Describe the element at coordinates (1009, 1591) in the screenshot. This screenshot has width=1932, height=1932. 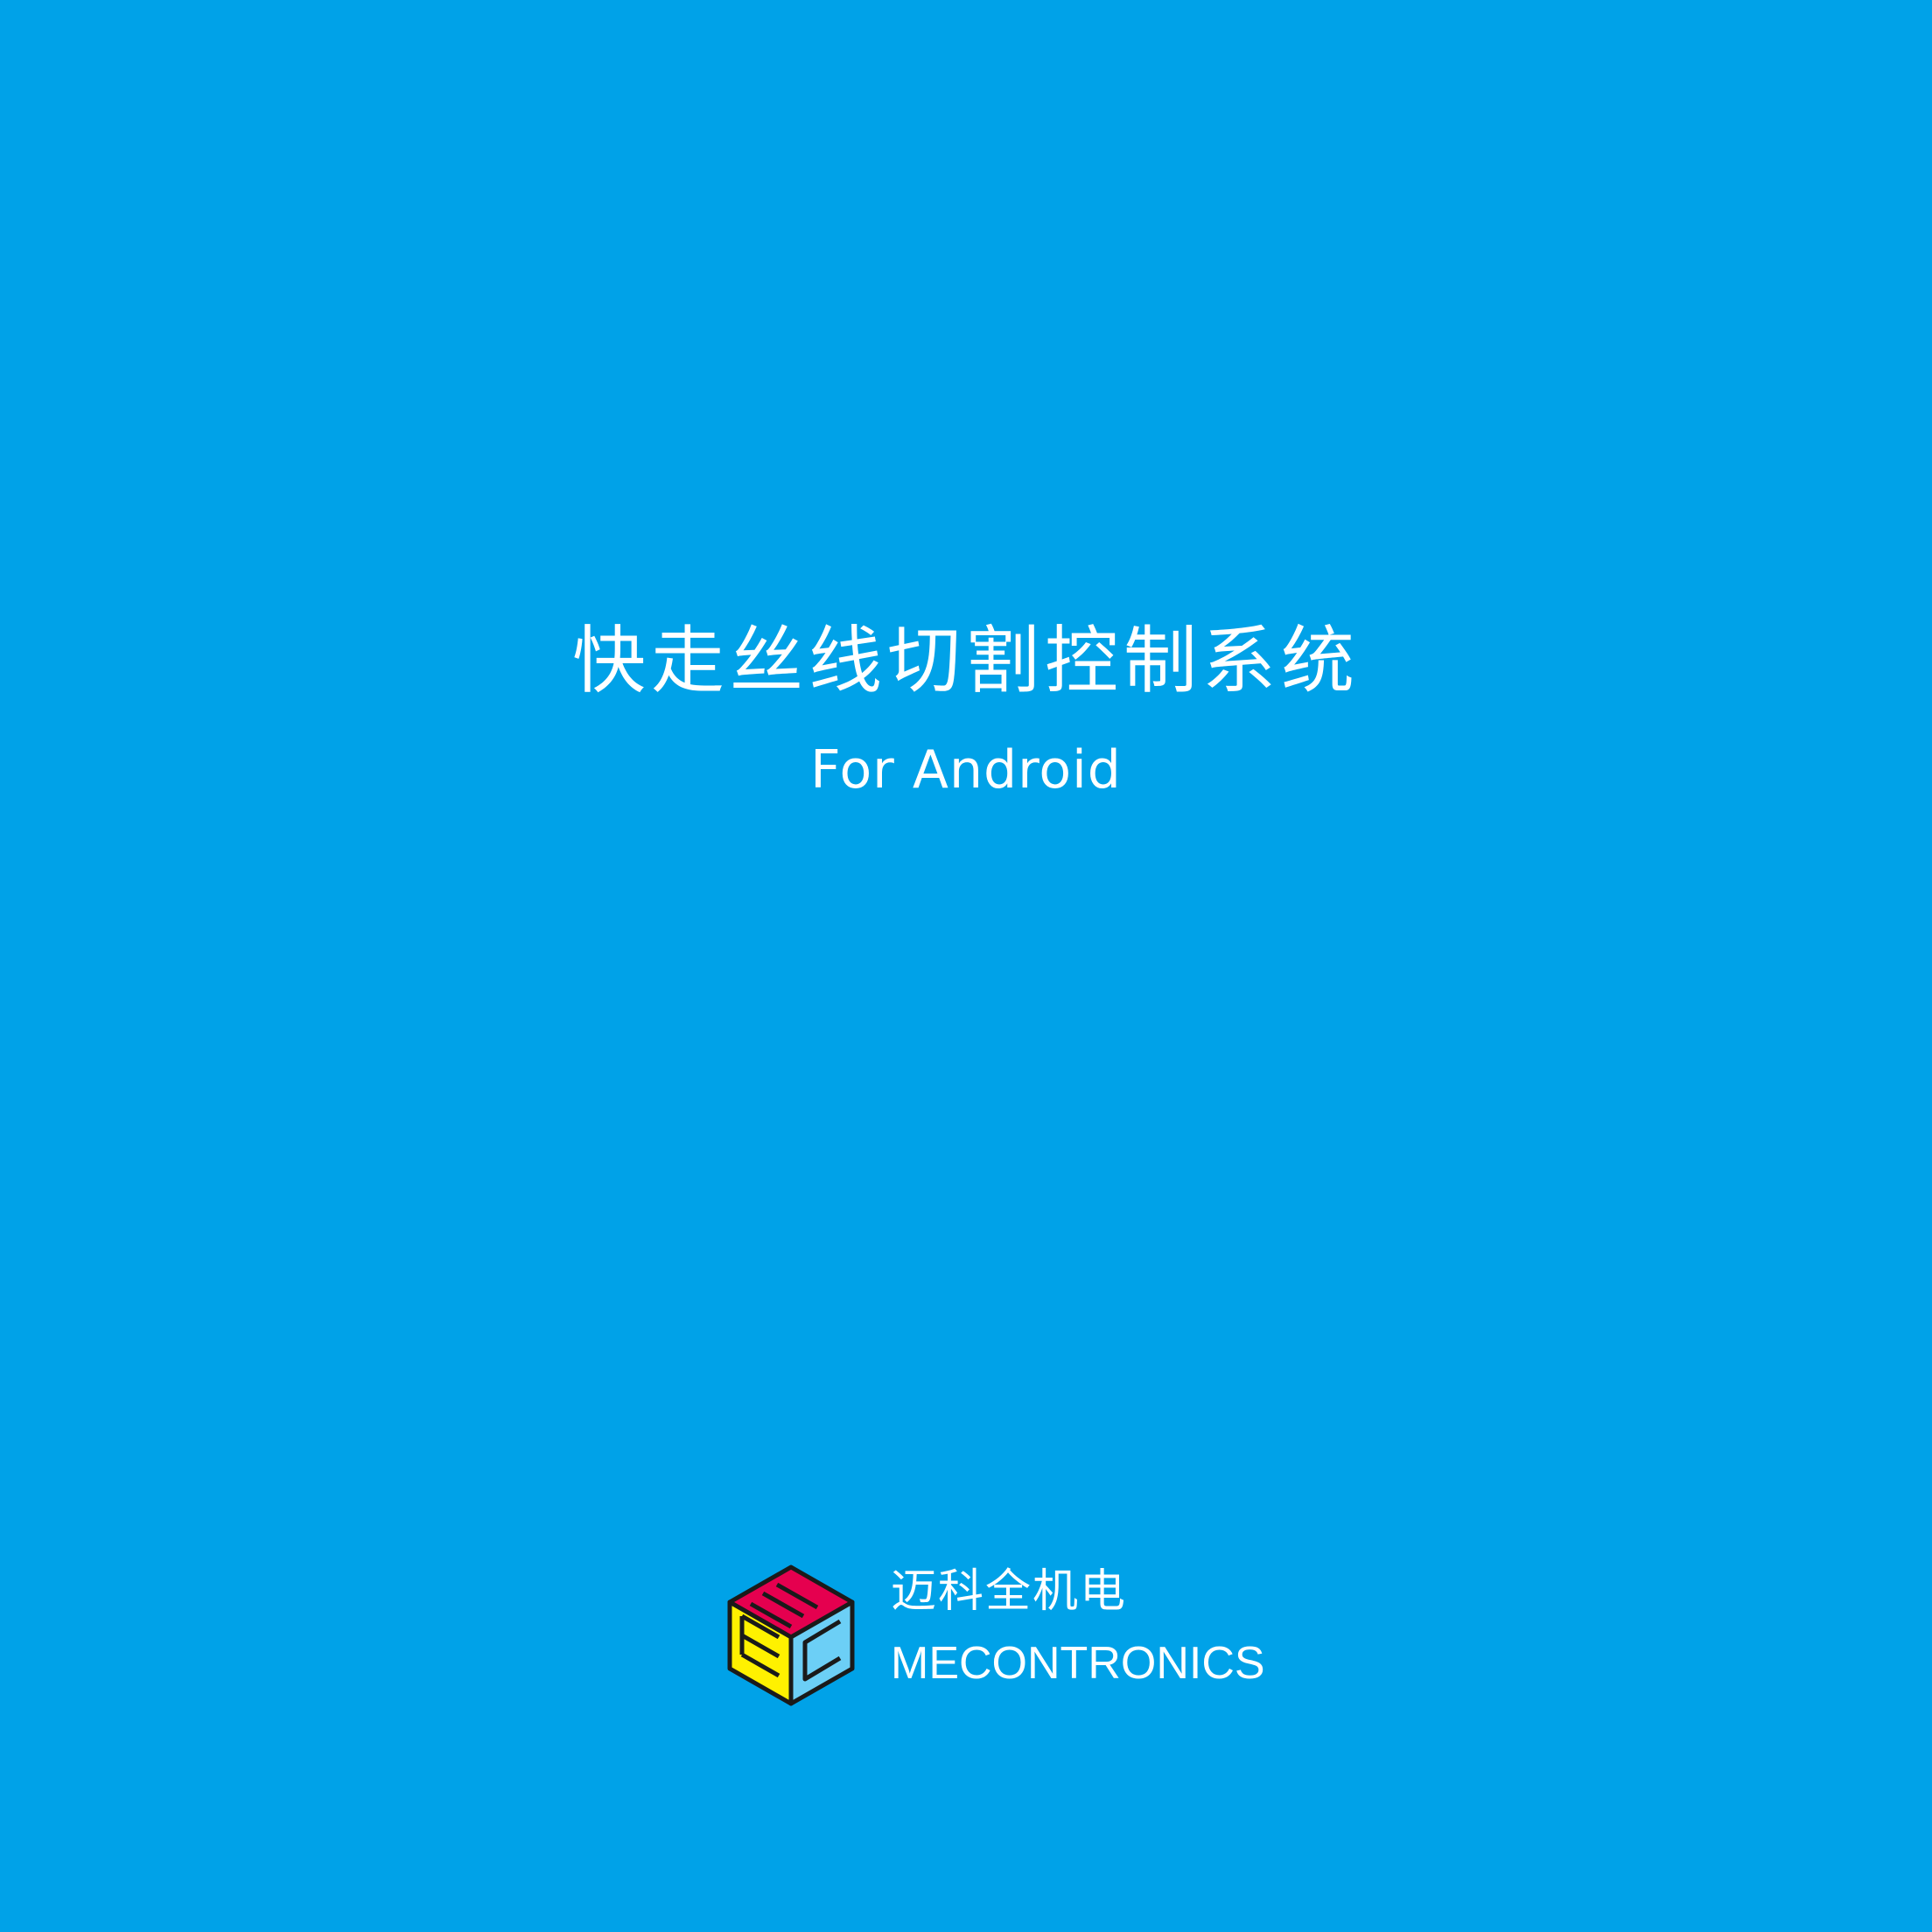
I see `brand-name-cn: 迈科全机电` at that location.